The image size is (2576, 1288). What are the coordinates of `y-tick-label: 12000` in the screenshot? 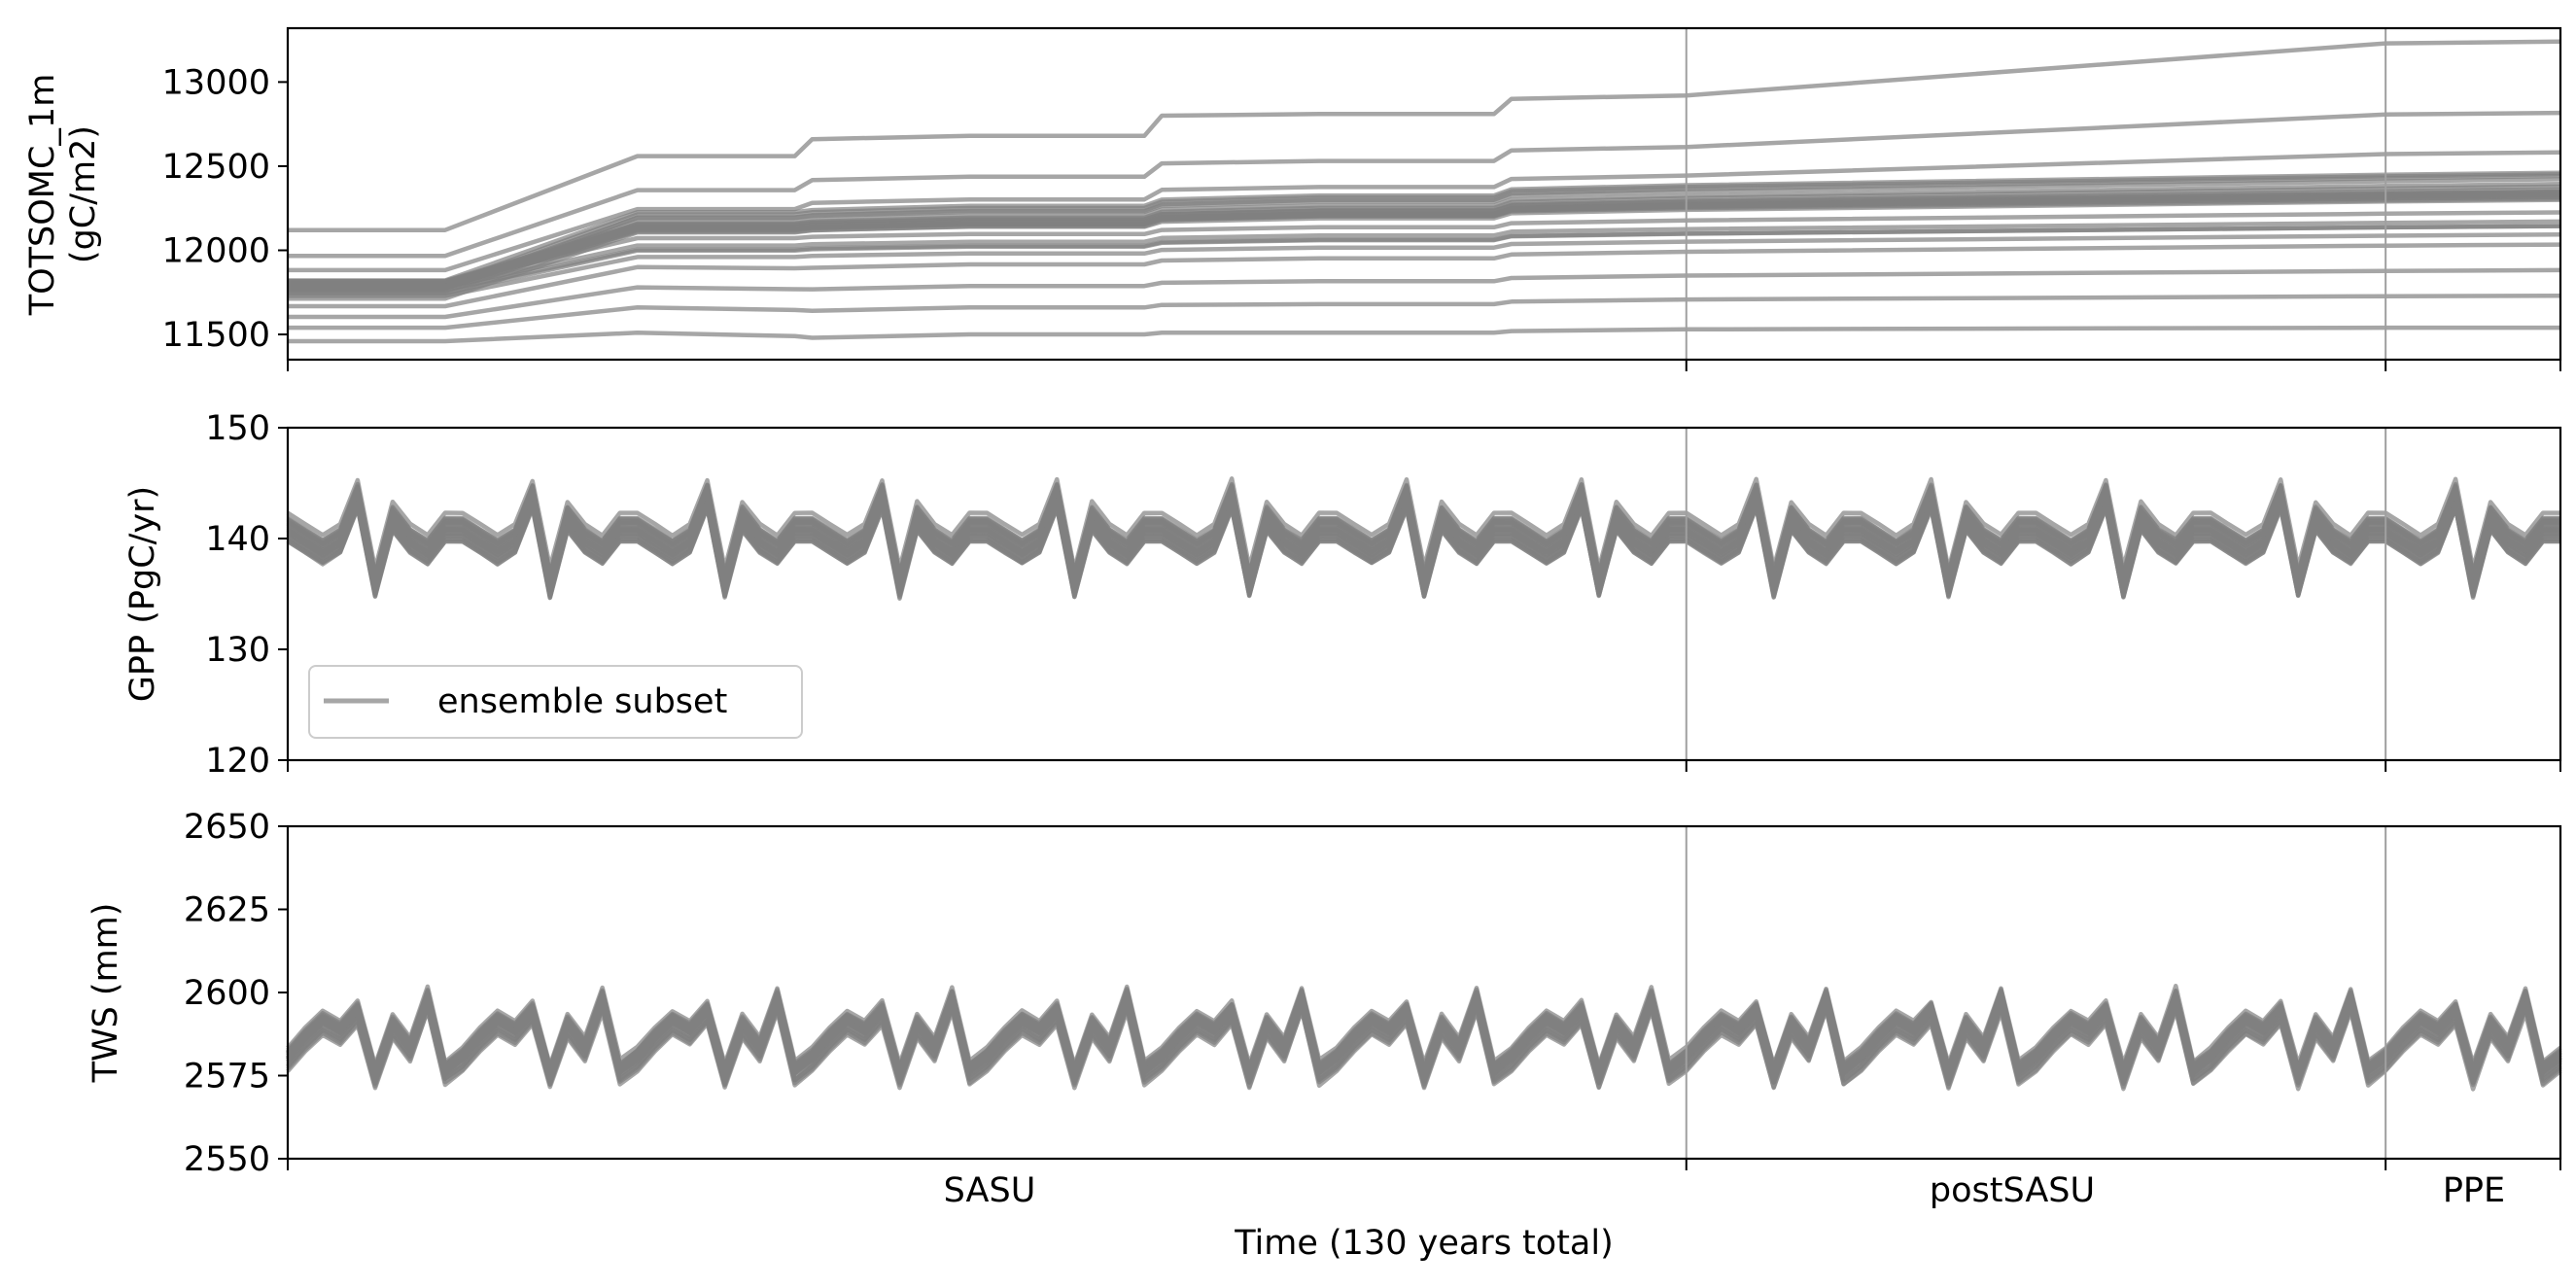 It's located at (216, 250).